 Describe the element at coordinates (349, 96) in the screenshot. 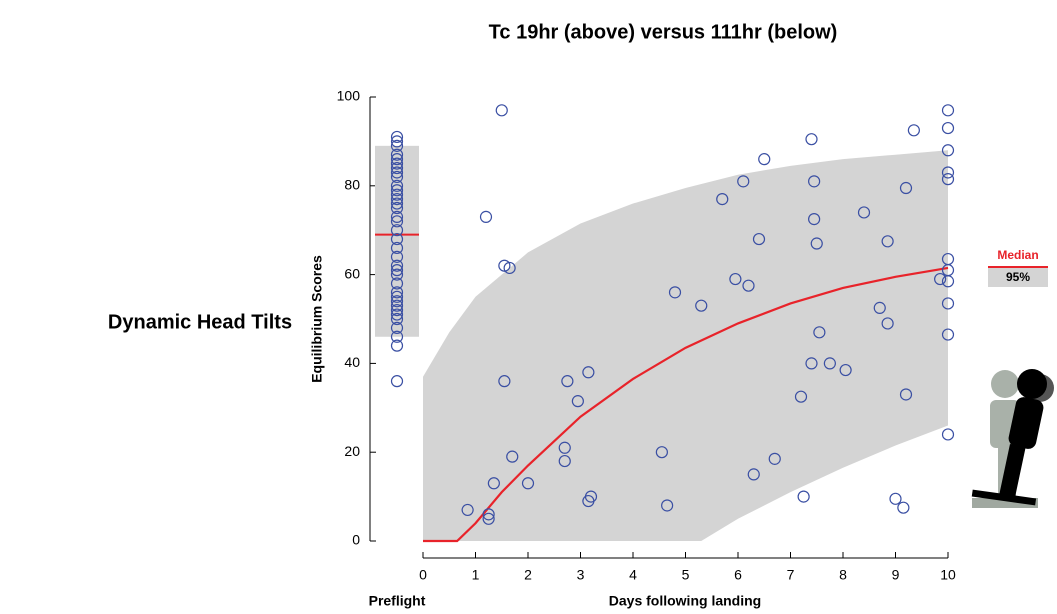

I see `y-tick-label: 100` at that location.